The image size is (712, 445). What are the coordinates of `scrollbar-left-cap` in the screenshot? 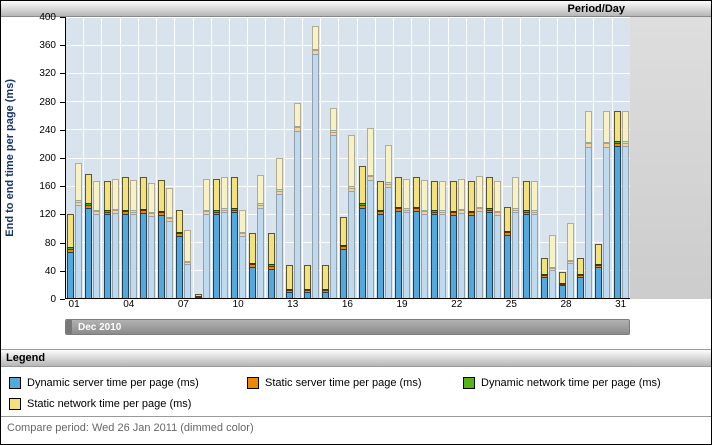 It's located at (69, 327).